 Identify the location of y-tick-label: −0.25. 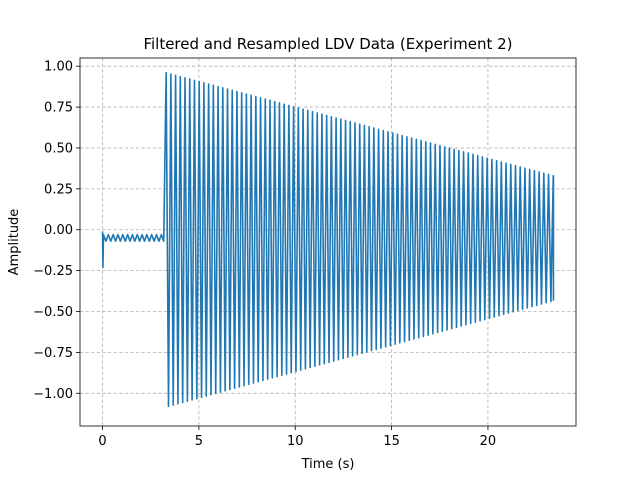
(53, 271).